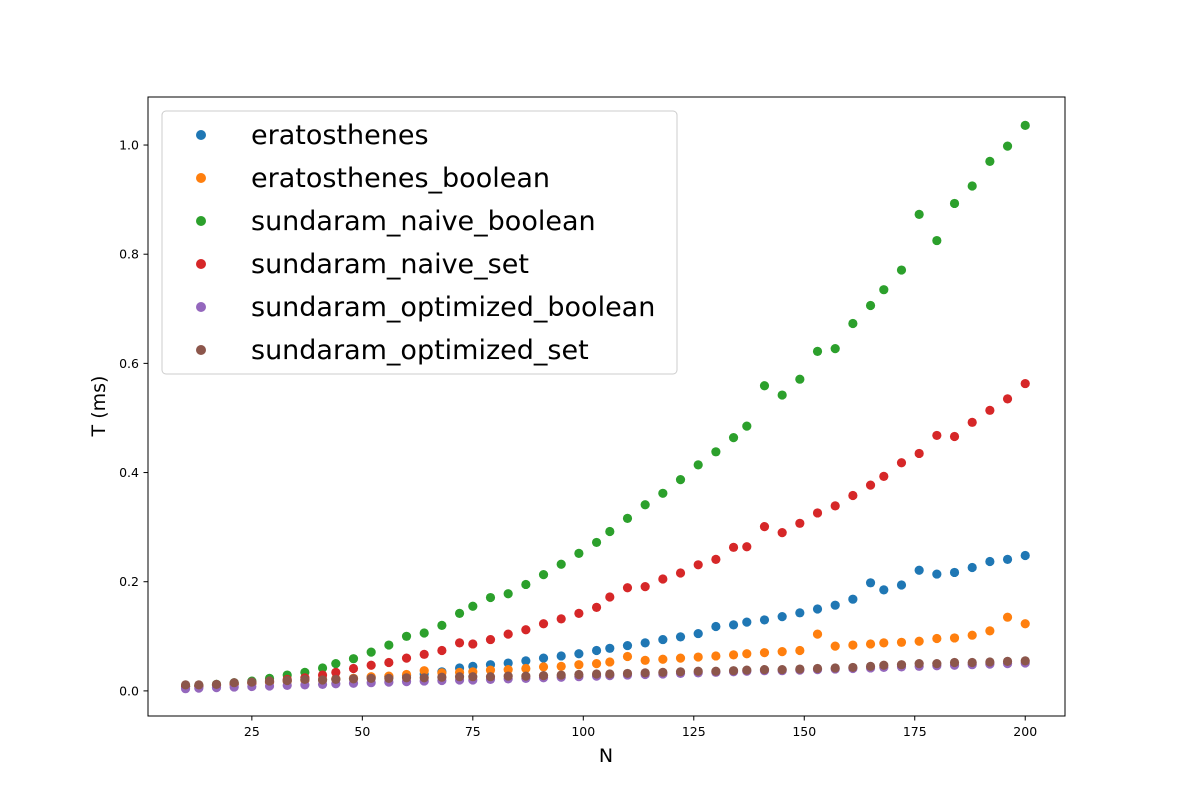 The width and height of the screenshot is (1183, 805). Describe the element at coordinates (583, 731) in the screenshot. I see `x-tick-label-3: 100` at that location.